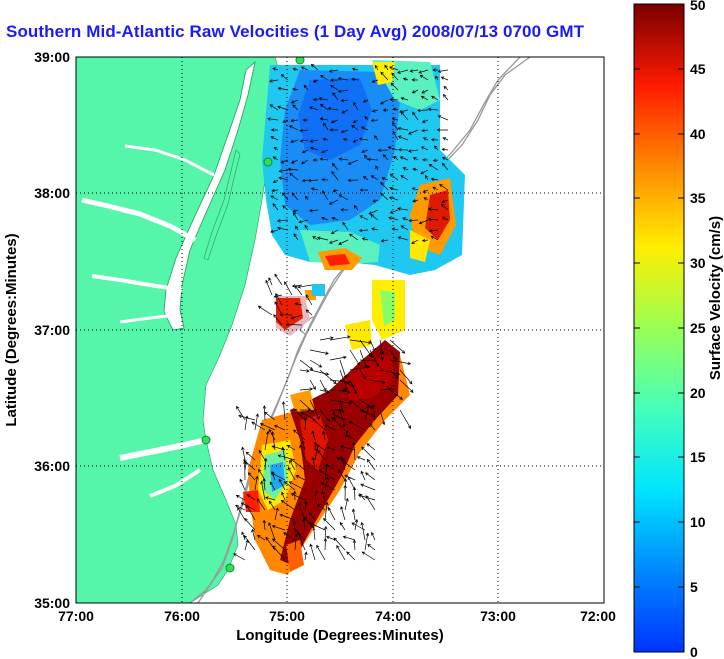 The height and width of the screenshot is (659, 724). Describe the element at coordinates (694, 587) in the screenshot. I see `colorbar-tick: 5` at that location.